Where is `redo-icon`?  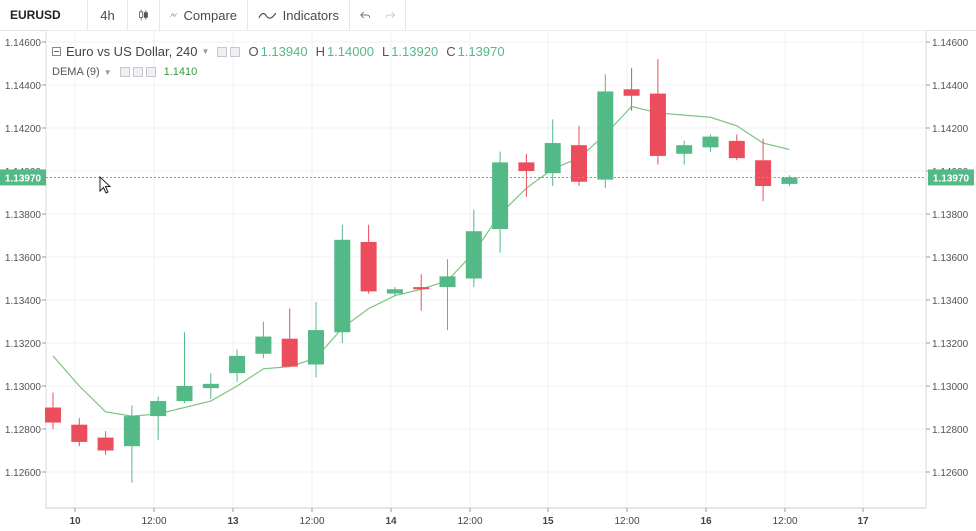 redo-icon is located at coordinates (390, 15).